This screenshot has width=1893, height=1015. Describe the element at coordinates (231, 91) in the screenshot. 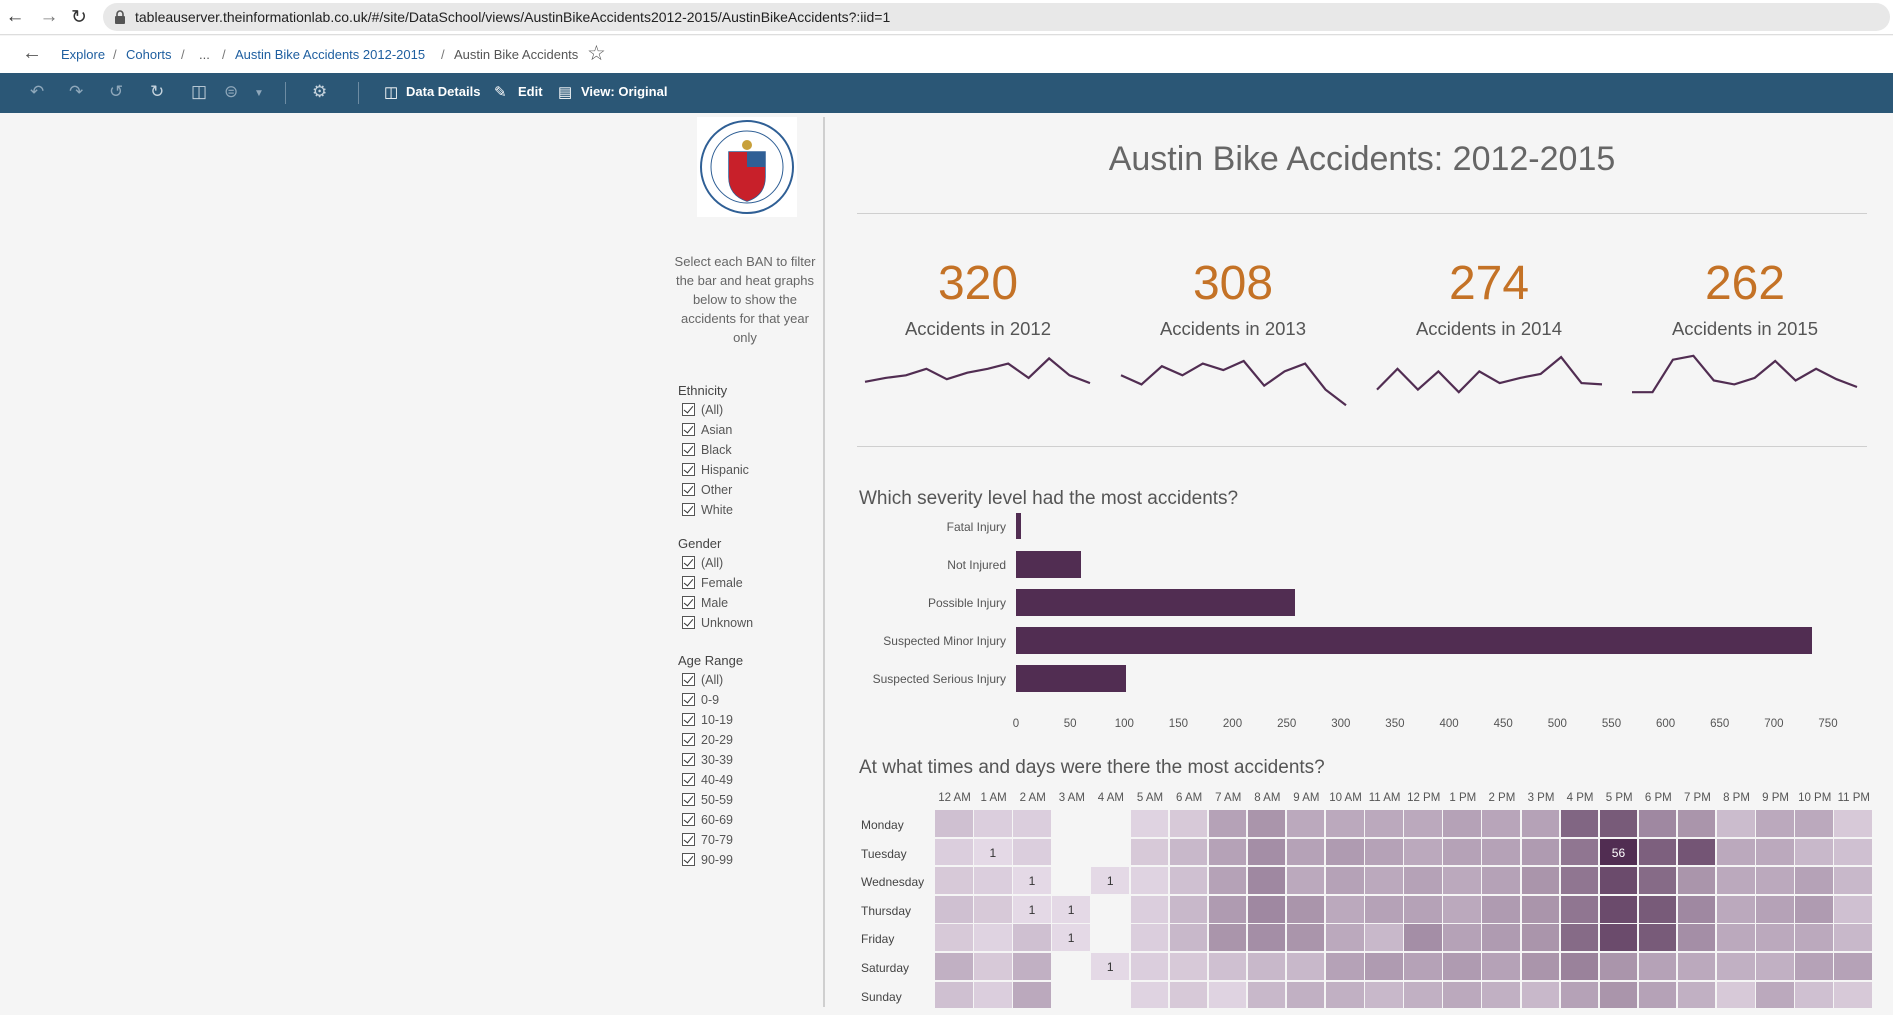

I see `replay-animation-icon: ⊜` at that location.